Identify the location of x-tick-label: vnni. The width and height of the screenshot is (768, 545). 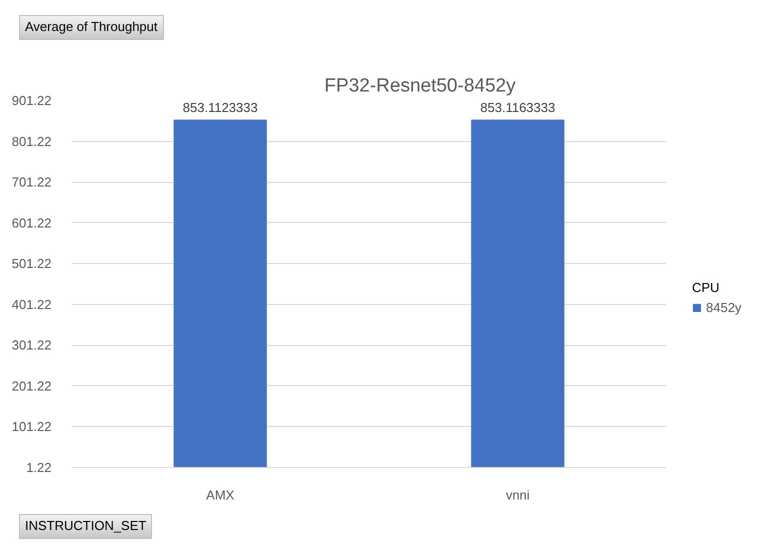
(518, 495).